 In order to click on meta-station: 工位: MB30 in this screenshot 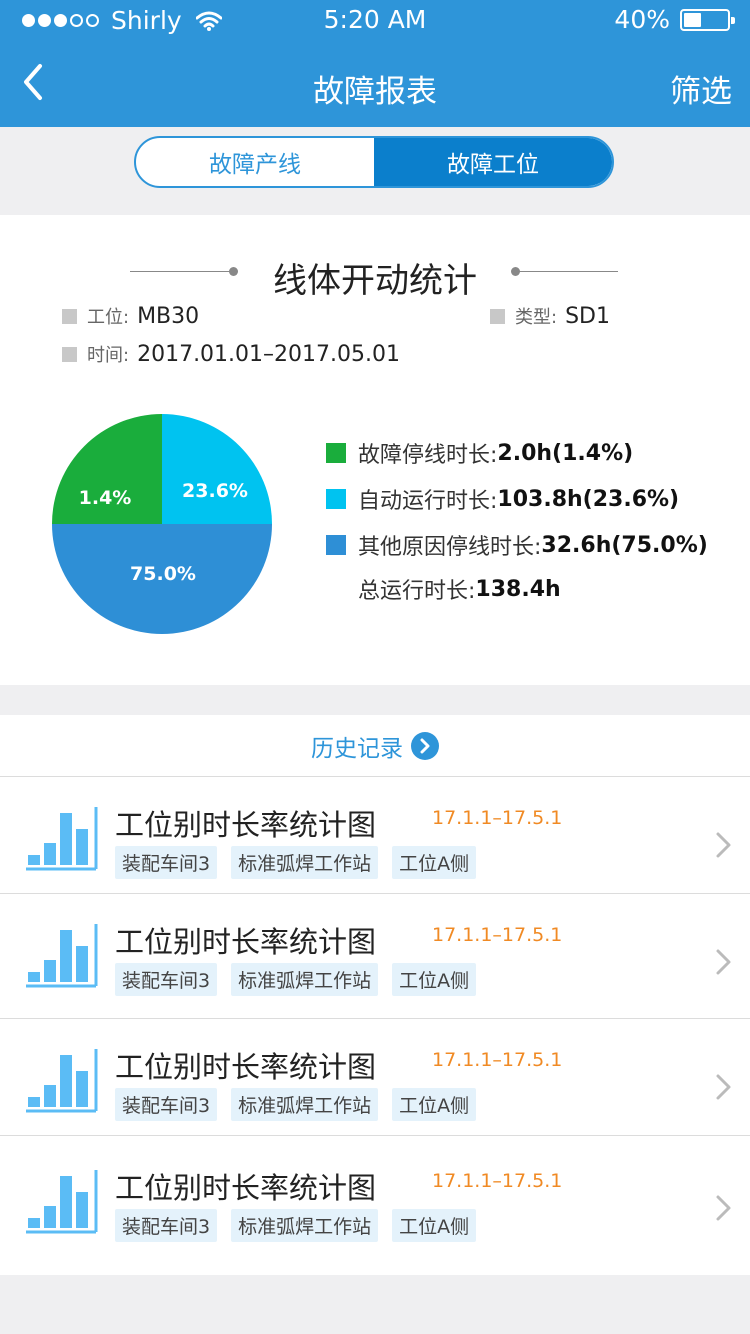, I will do `click(130, 316)`.